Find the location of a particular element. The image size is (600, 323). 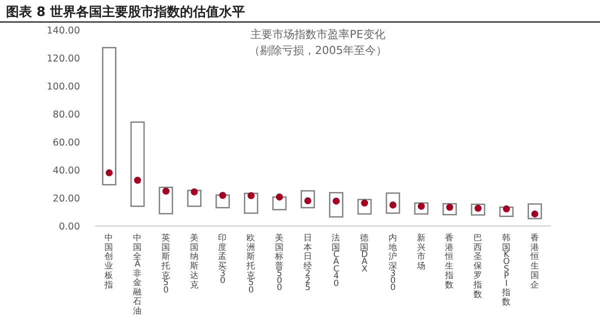

category-label: 韩国KOSPI指数 is located at coordinates (506, 270).